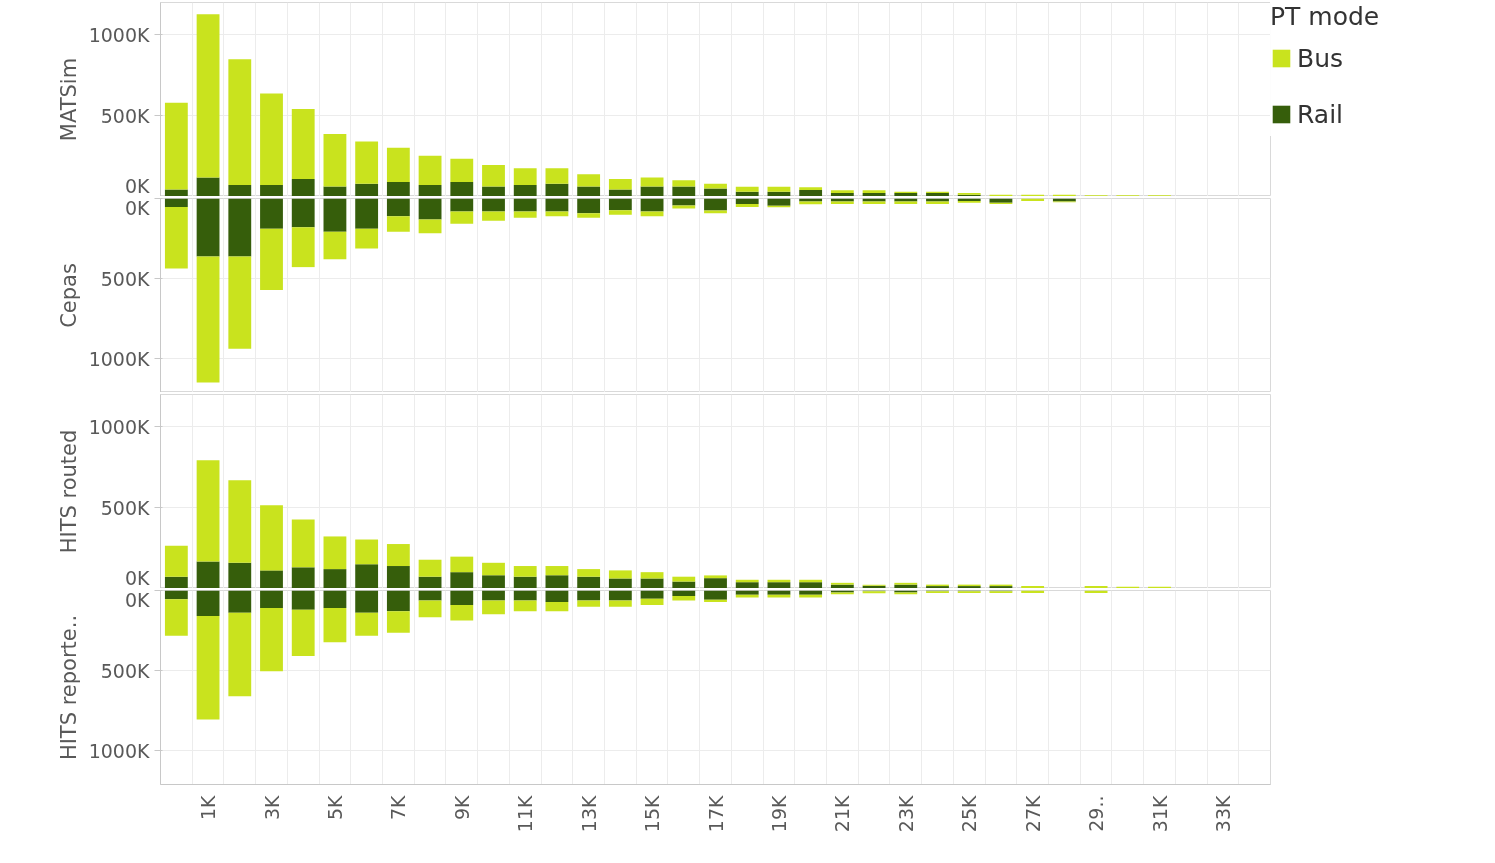  I want to click on legend-label: Bus, so click(1320, 58).